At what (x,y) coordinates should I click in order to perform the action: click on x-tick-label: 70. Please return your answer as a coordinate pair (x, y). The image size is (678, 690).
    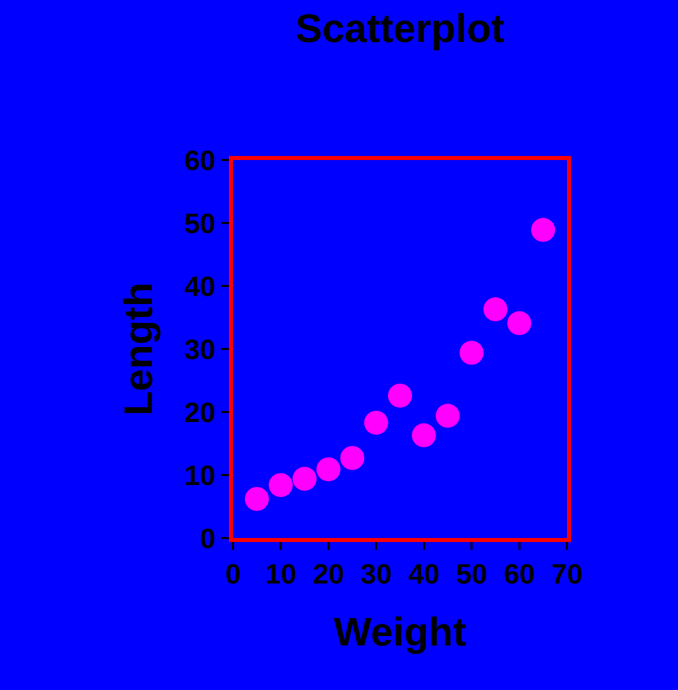
    Looking at the image, I should click on (567, 574).